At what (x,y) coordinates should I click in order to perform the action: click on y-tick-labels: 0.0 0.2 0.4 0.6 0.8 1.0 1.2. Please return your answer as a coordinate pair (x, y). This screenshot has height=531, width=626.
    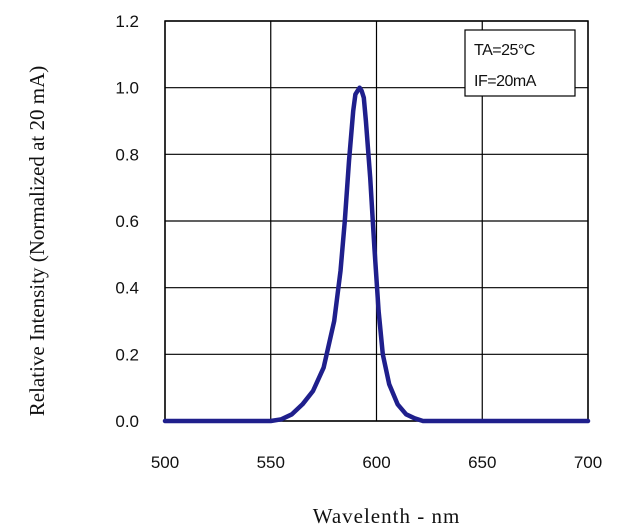
    Looking at the image, I should click on (127, 221).